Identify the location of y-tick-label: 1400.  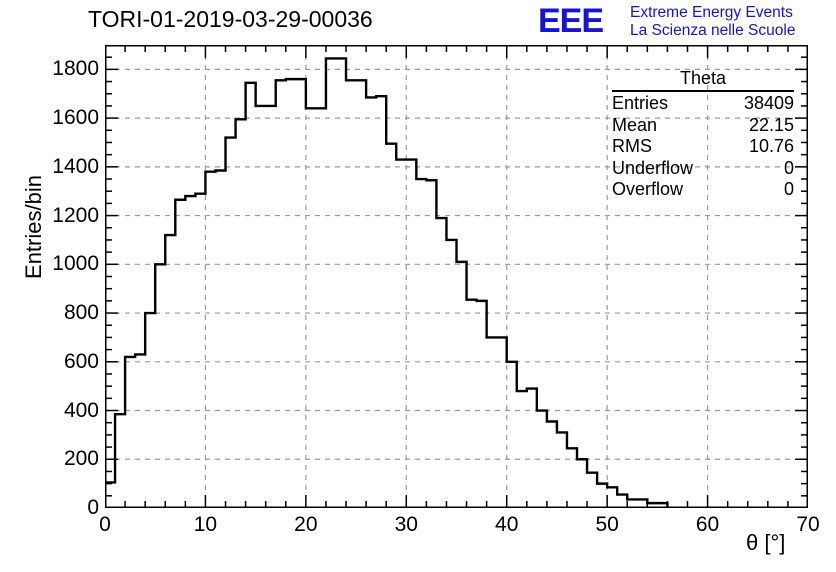
(75, 166).